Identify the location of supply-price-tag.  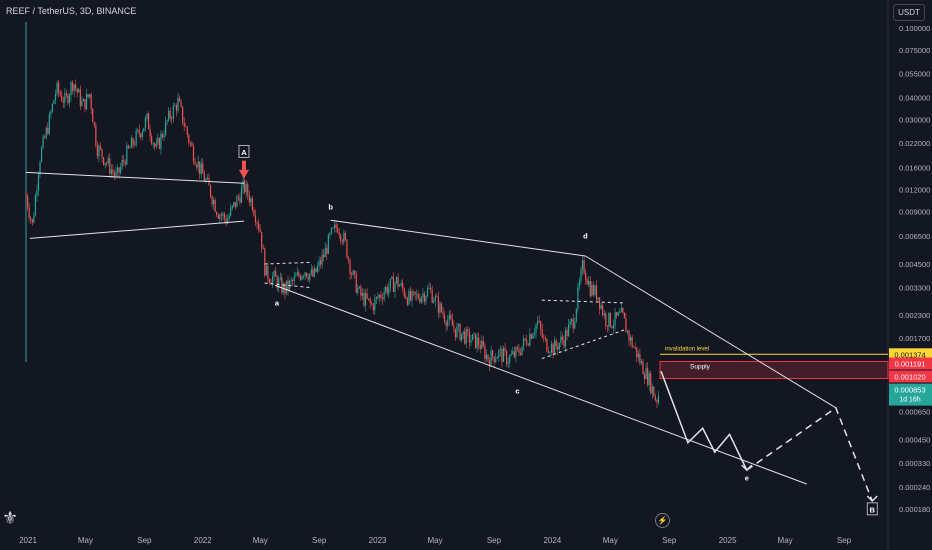
(910, 363).